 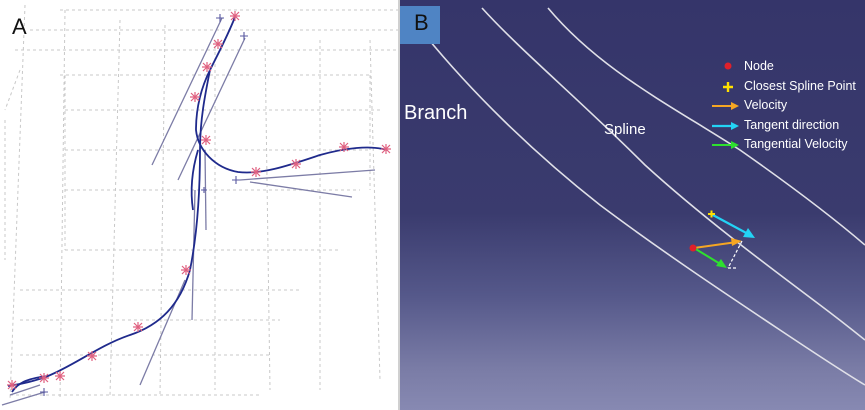 What do you see at coordinates (721, 263) in the screenshot?
I see `tangential-velocity-arrowhead` at bounding box center [721, 263].